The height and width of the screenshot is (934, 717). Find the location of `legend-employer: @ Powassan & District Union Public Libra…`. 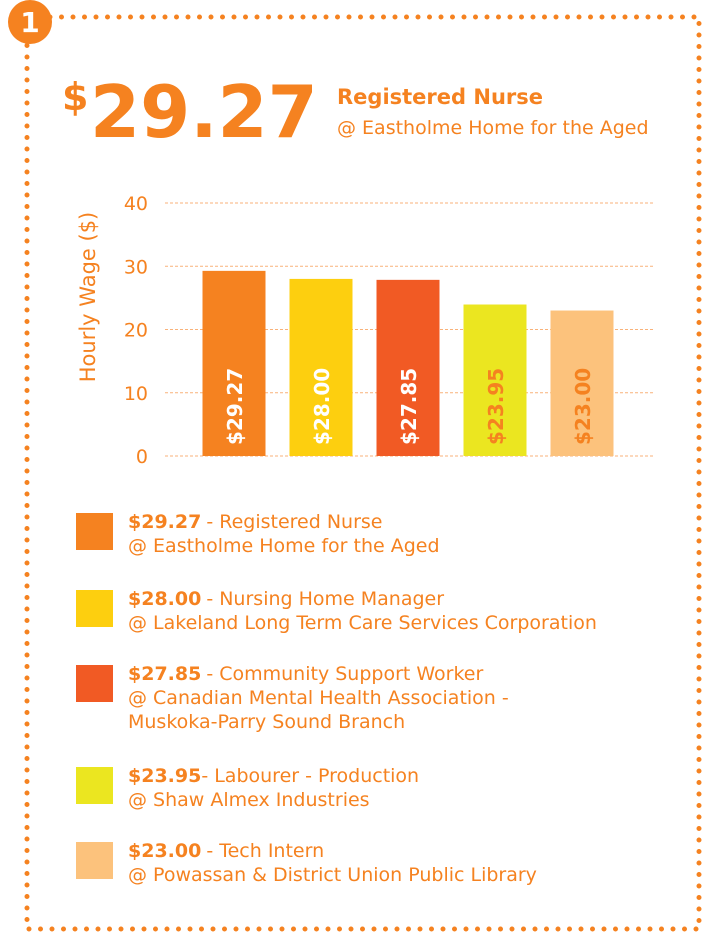

legend-employer: @ Powassan & District Union Public Libra… is located at coordinates (332, 875).